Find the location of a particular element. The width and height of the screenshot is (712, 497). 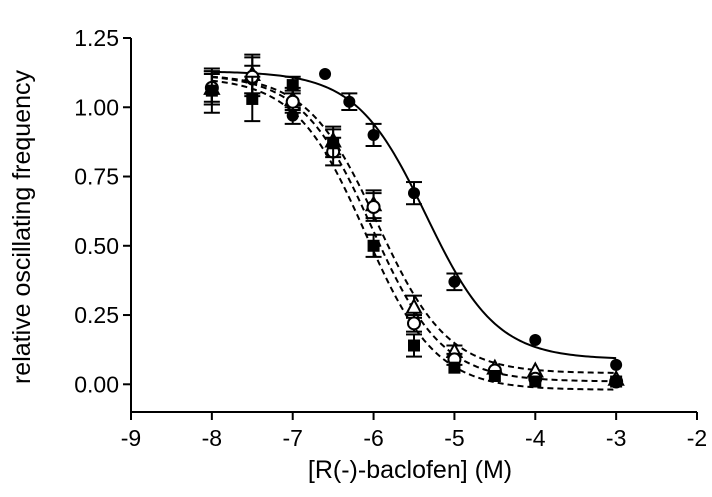

x-tick-label: -6 is located at coordinates (373, 438).